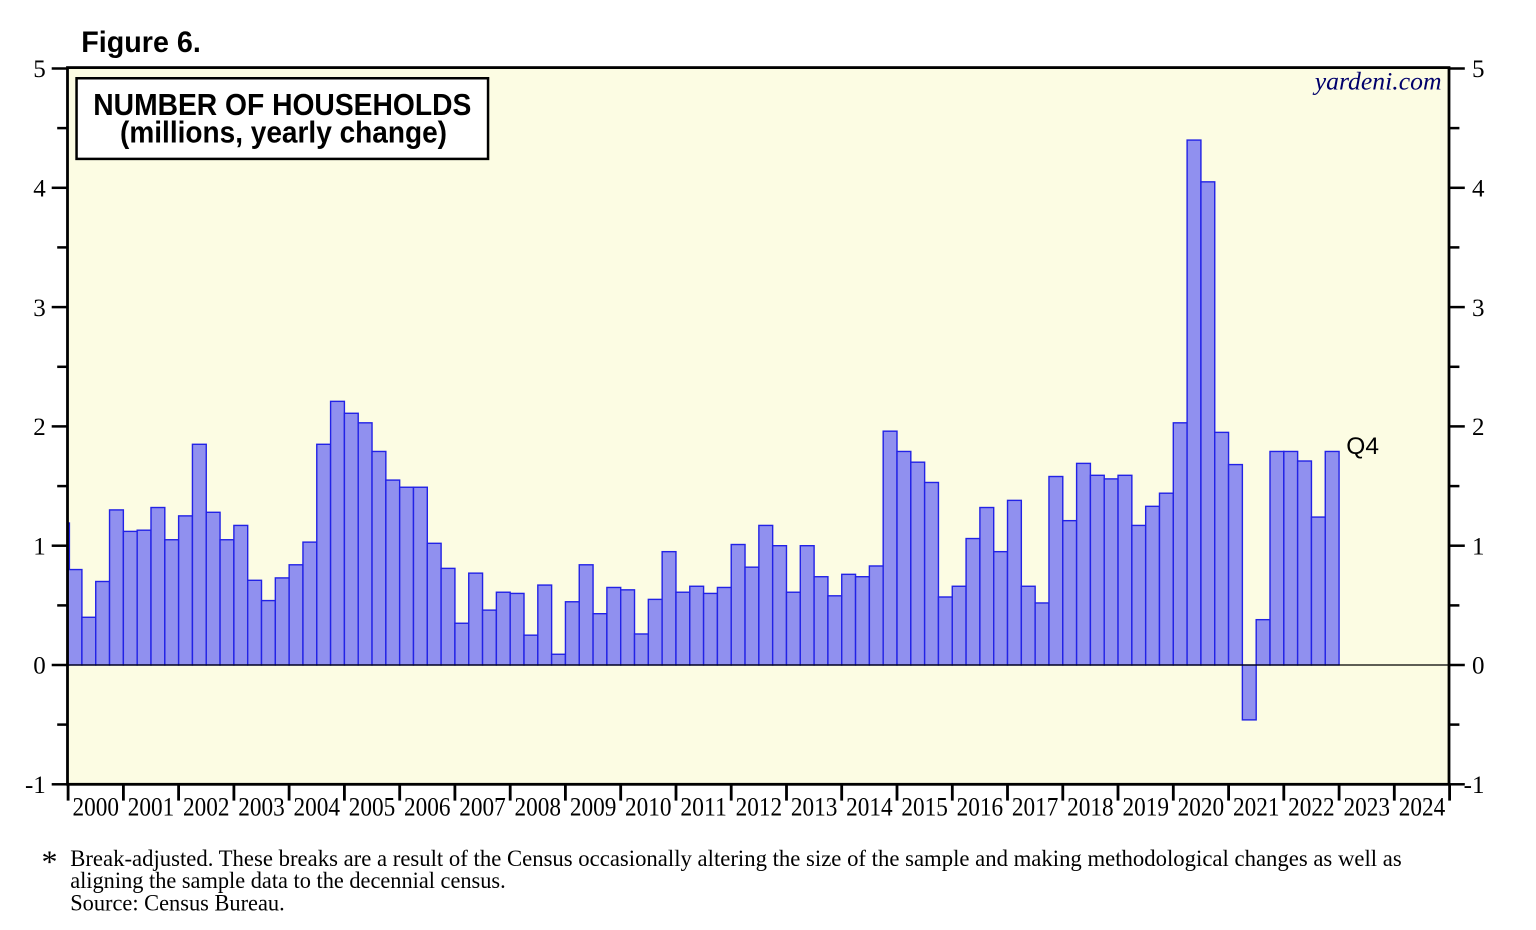 The image size is (1536, 930). I want to click on svg-text: 2020, so click(1201, 806).